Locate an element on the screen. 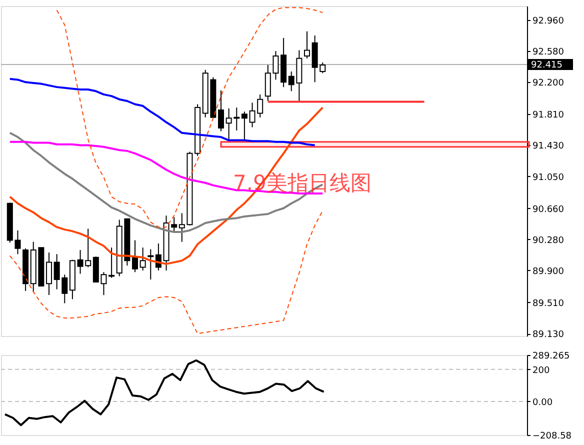 This screenshot has height=445, width=584. y-tick-label: 90.660 is located at coordinates (548, 209).